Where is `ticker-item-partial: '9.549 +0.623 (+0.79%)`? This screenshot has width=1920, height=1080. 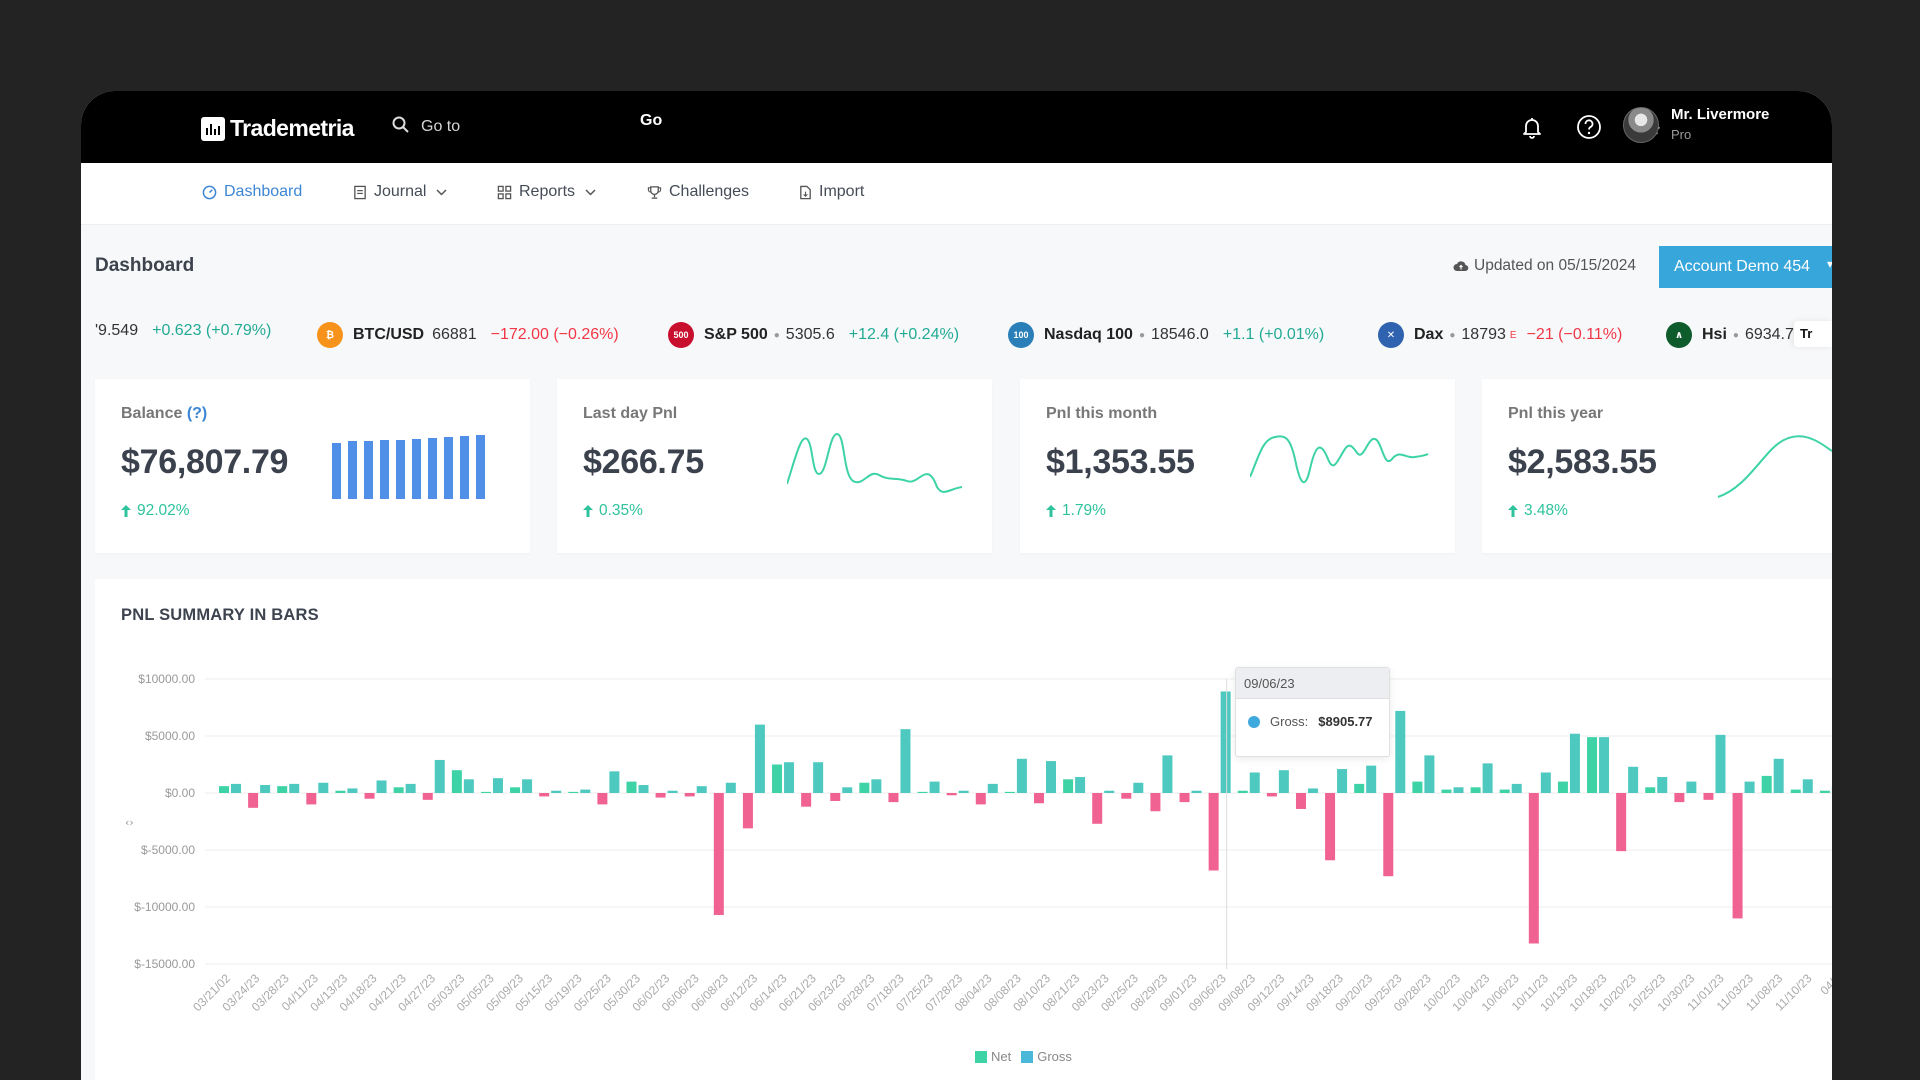 ticker-item-partial: '9.549 +0.623 (+0.79%) is located at coordinates (183, 331).